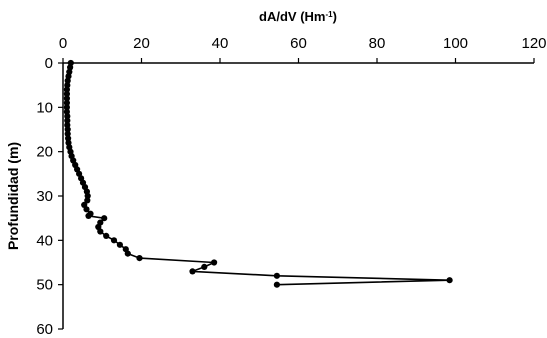  Describe the element at coordinates (44, 329) in the screenshot. I see `y-tick-label: 60` at that location.